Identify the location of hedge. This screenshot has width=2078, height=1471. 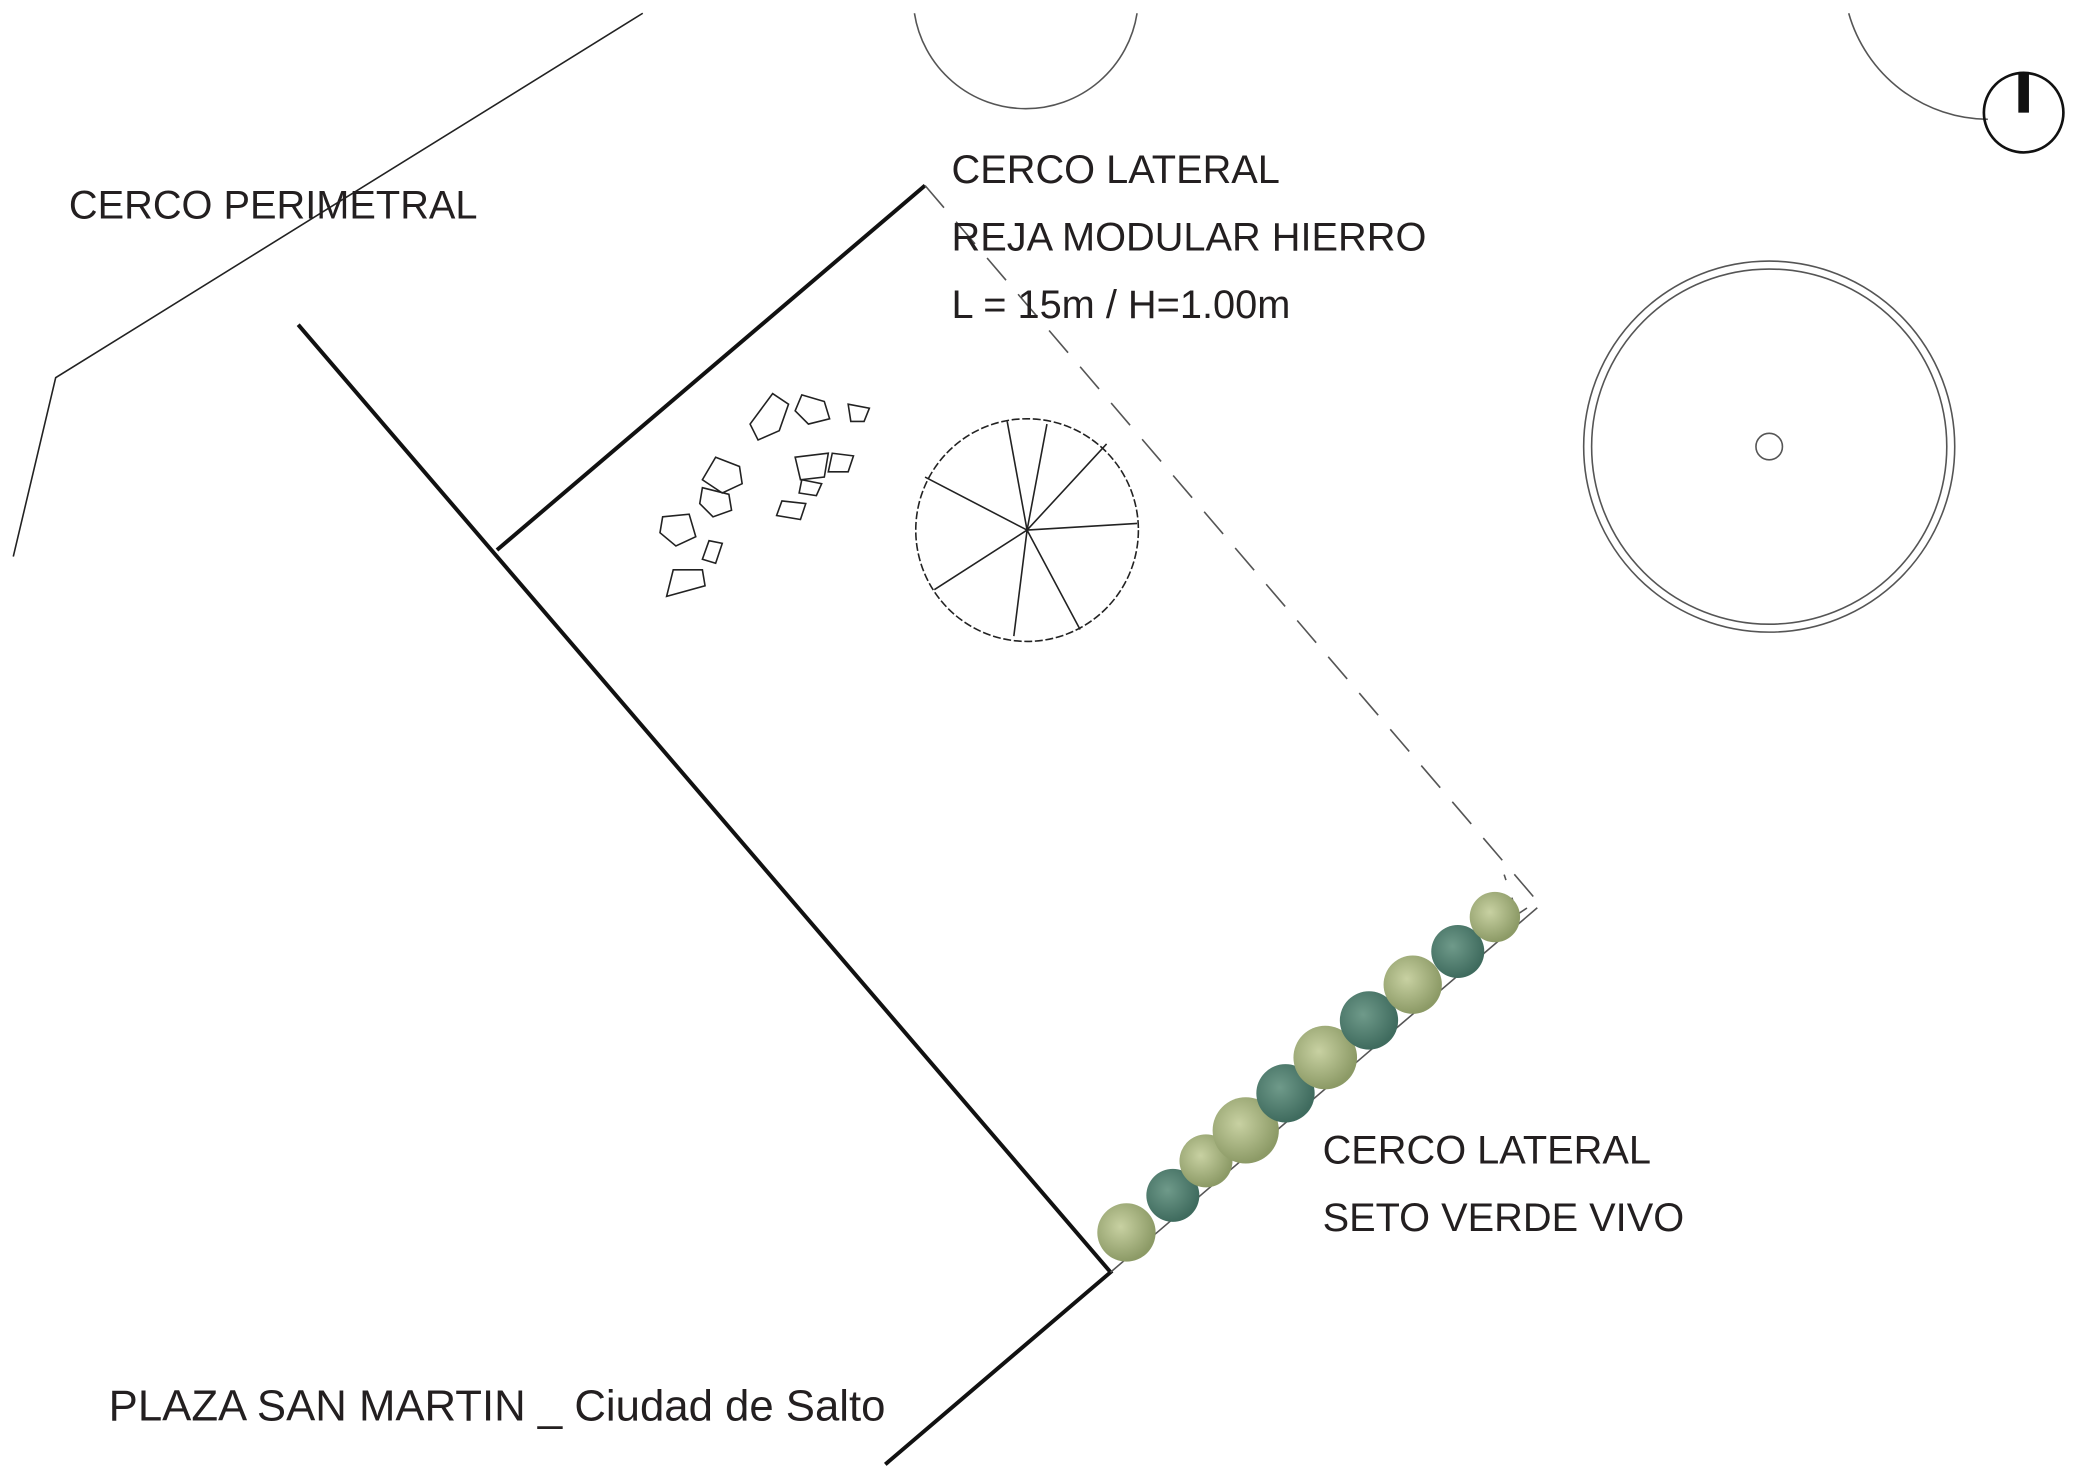
(1309, 1076).